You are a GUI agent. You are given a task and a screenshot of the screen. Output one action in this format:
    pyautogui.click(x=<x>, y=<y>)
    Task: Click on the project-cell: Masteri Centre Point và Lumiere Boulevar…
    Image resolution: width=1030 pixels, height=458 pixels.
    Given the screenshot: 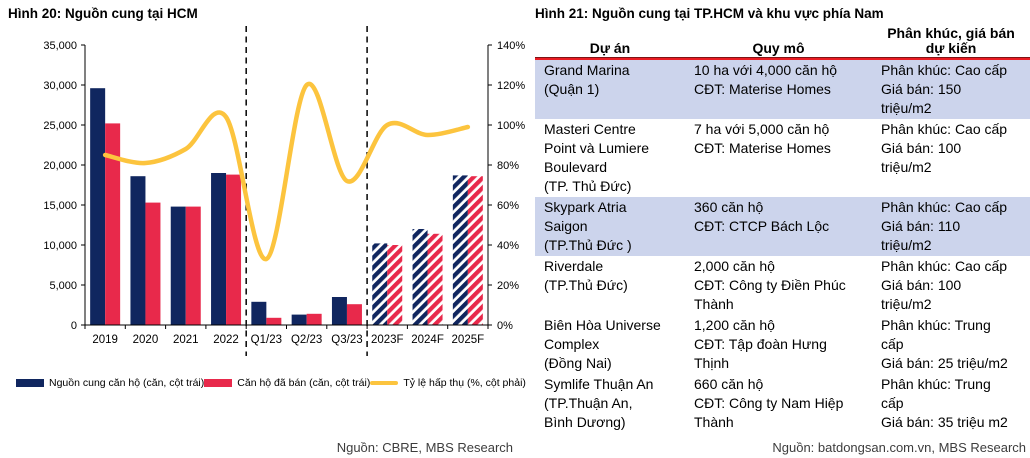 What is the action you would take?
    pyautogui.click(x=597, y=157)
    